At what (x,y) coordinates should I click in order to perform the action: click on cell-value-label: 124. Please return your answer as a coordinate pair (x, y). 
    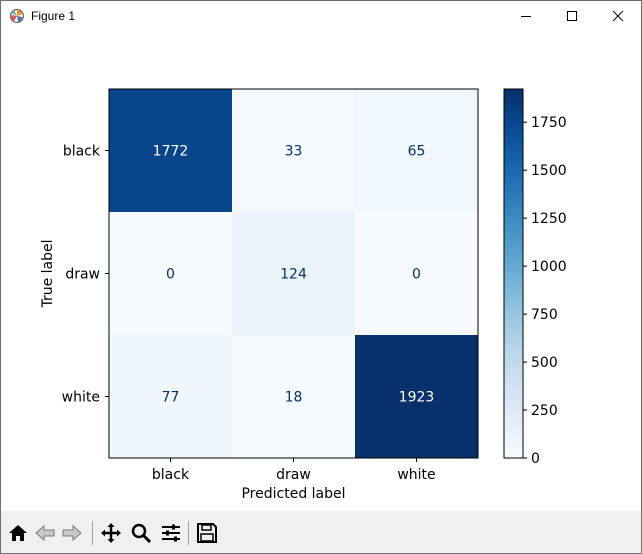
    Looking at the image, I should click on (293, 275).